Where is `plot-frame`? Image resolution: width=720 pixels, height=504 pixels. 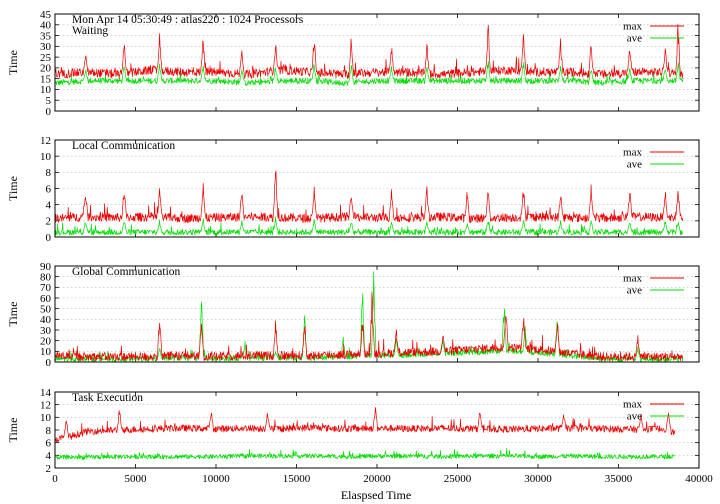 plot-frame is located at coordinates (377, 430).